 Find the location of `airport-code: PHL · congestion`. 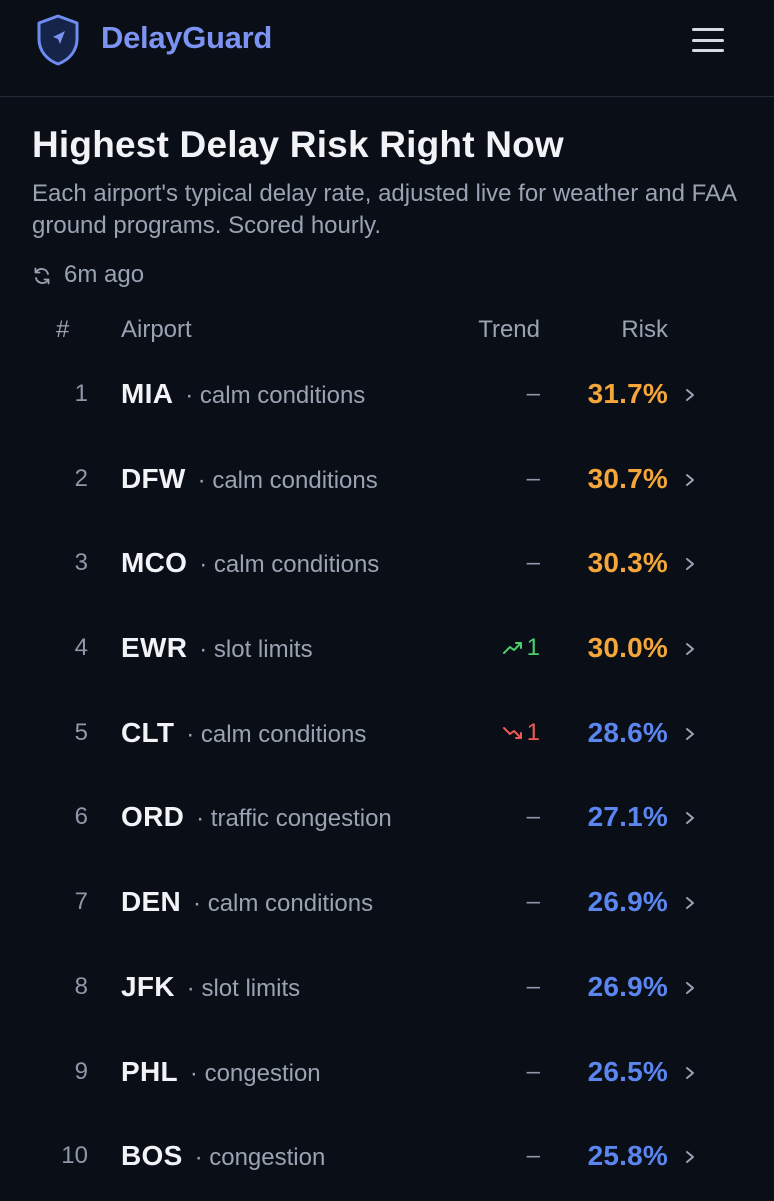

airport-code: PHL · congestion is located at coordinates (221, 1072).